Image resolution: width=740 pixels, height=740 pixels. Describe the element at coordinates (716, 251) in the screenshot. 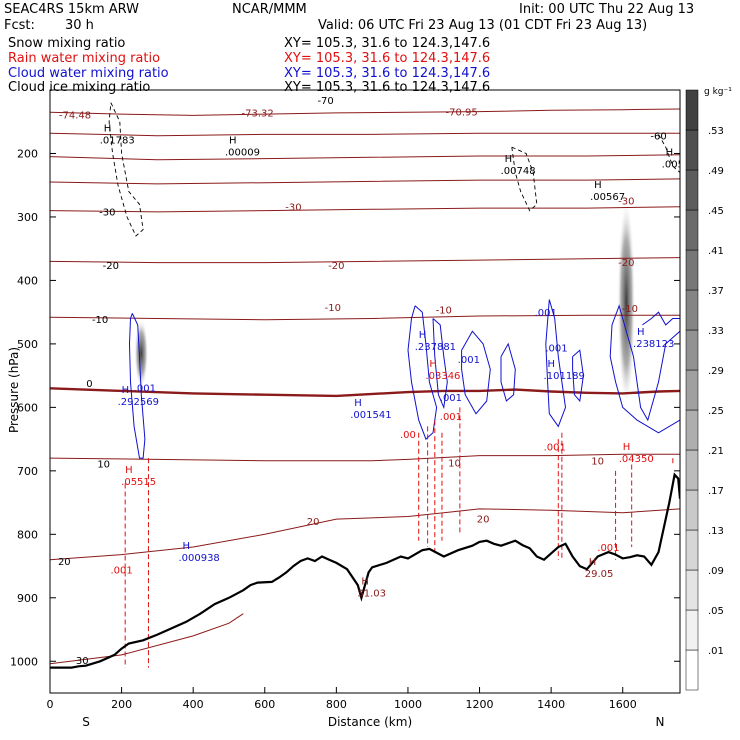

I see `colorbar-label: .41` at that location.